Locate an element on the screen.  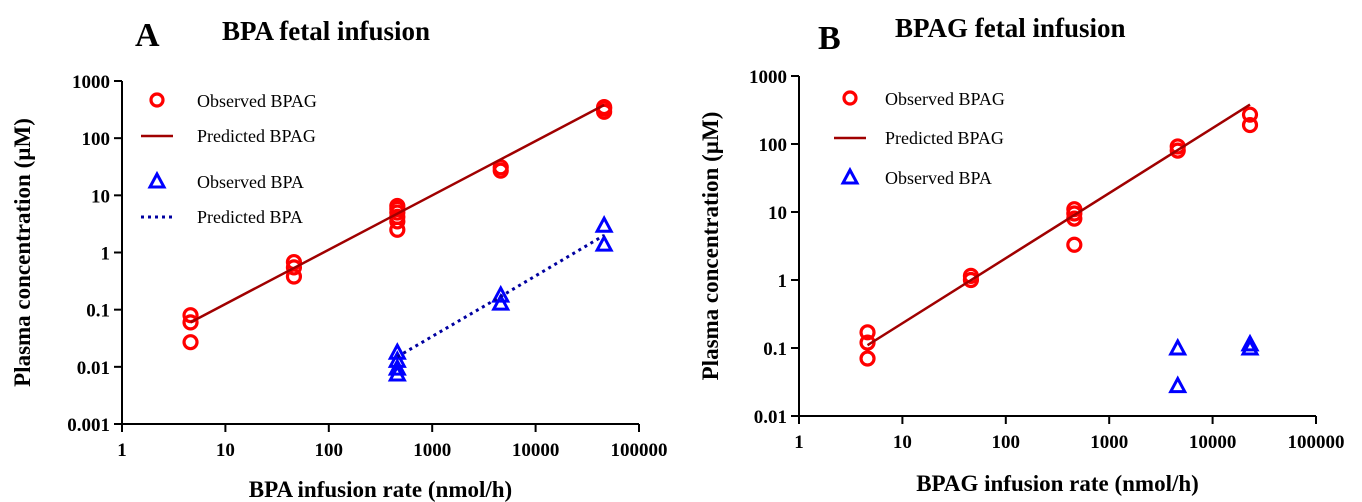
series-dotted-line is located at coordinates (500, 296).